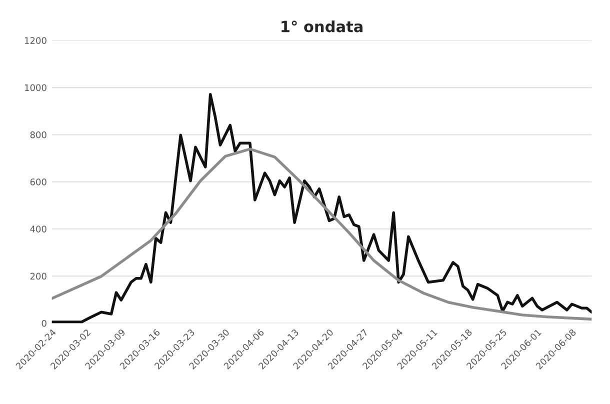 The height and width of the screenshot is (404, 610). I want to click on y-tick-label: 800, so click(38, 134).